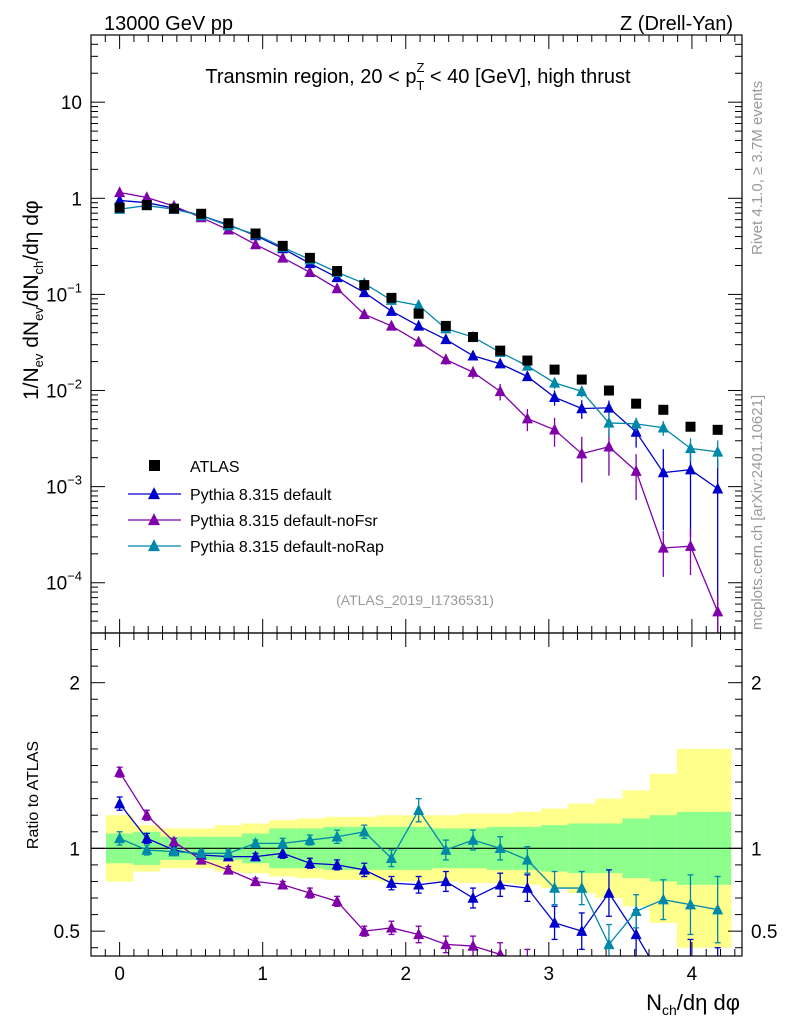 Image resolution: width=786 pixels, height=1024 pixels. I want to click on rivet-version-label: Rivet 4.1.0, ≥ 3.7M events, so click(757, 168).